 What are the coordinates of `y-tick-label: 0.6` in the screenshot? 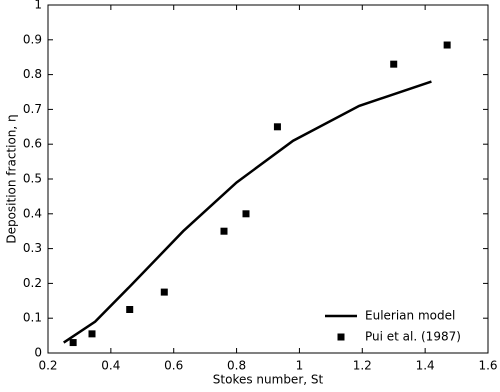 It's located at (32, 144).